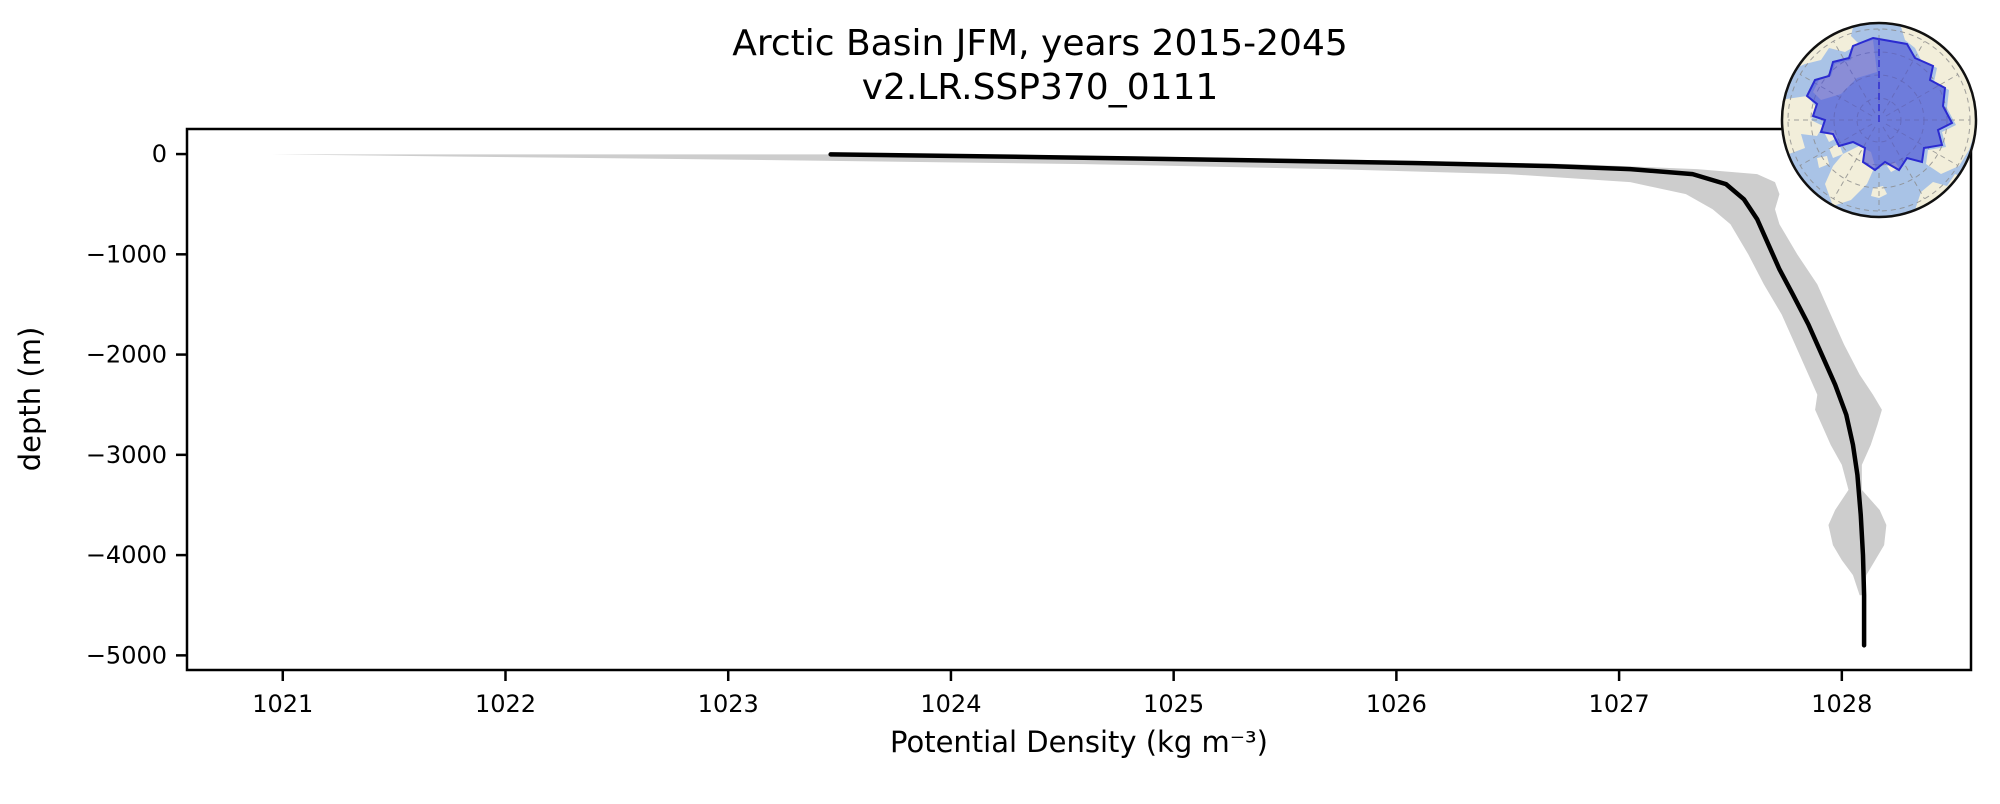 The width and height of the screenshot is (2000, 804). Describe the element at coordinates (159, 154) in the screenshot. I see `y-tick-label: 0` at that location.